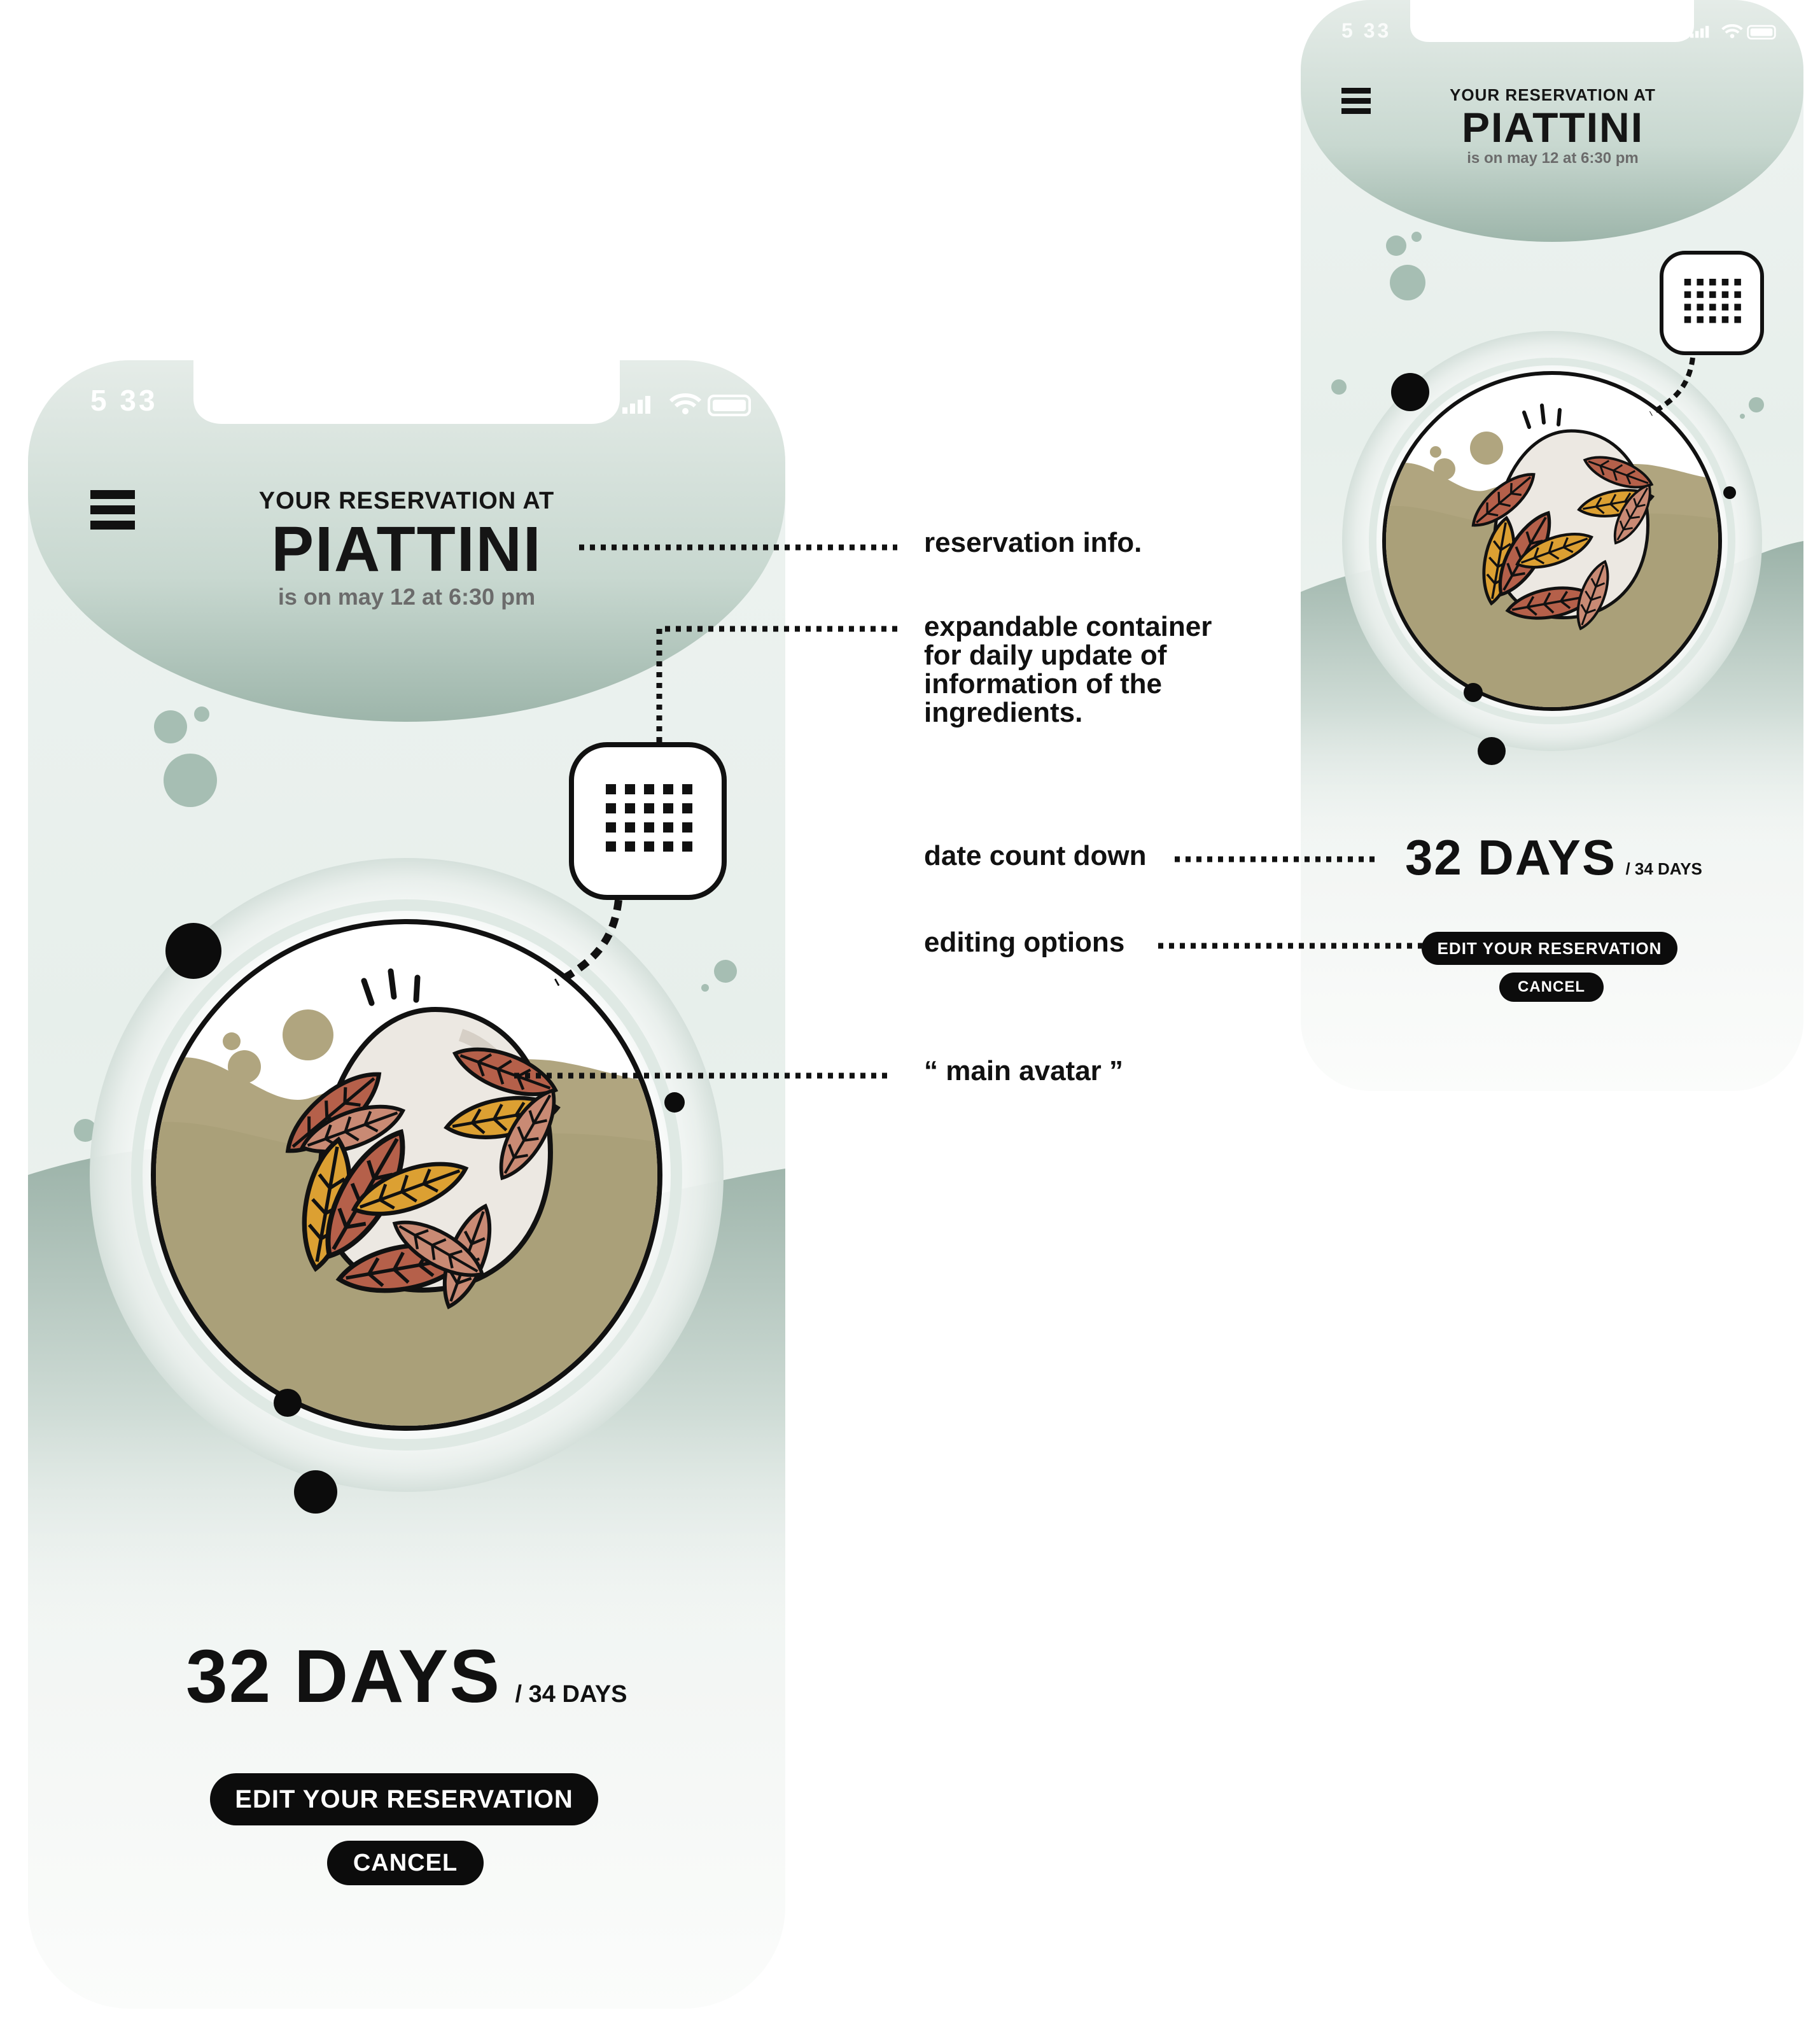 This screenshot has width=1820, height=2017. Describe the element at coordinates (1045, 655) in the screenshot. I see `annotation-line: for daily update of` at that location.